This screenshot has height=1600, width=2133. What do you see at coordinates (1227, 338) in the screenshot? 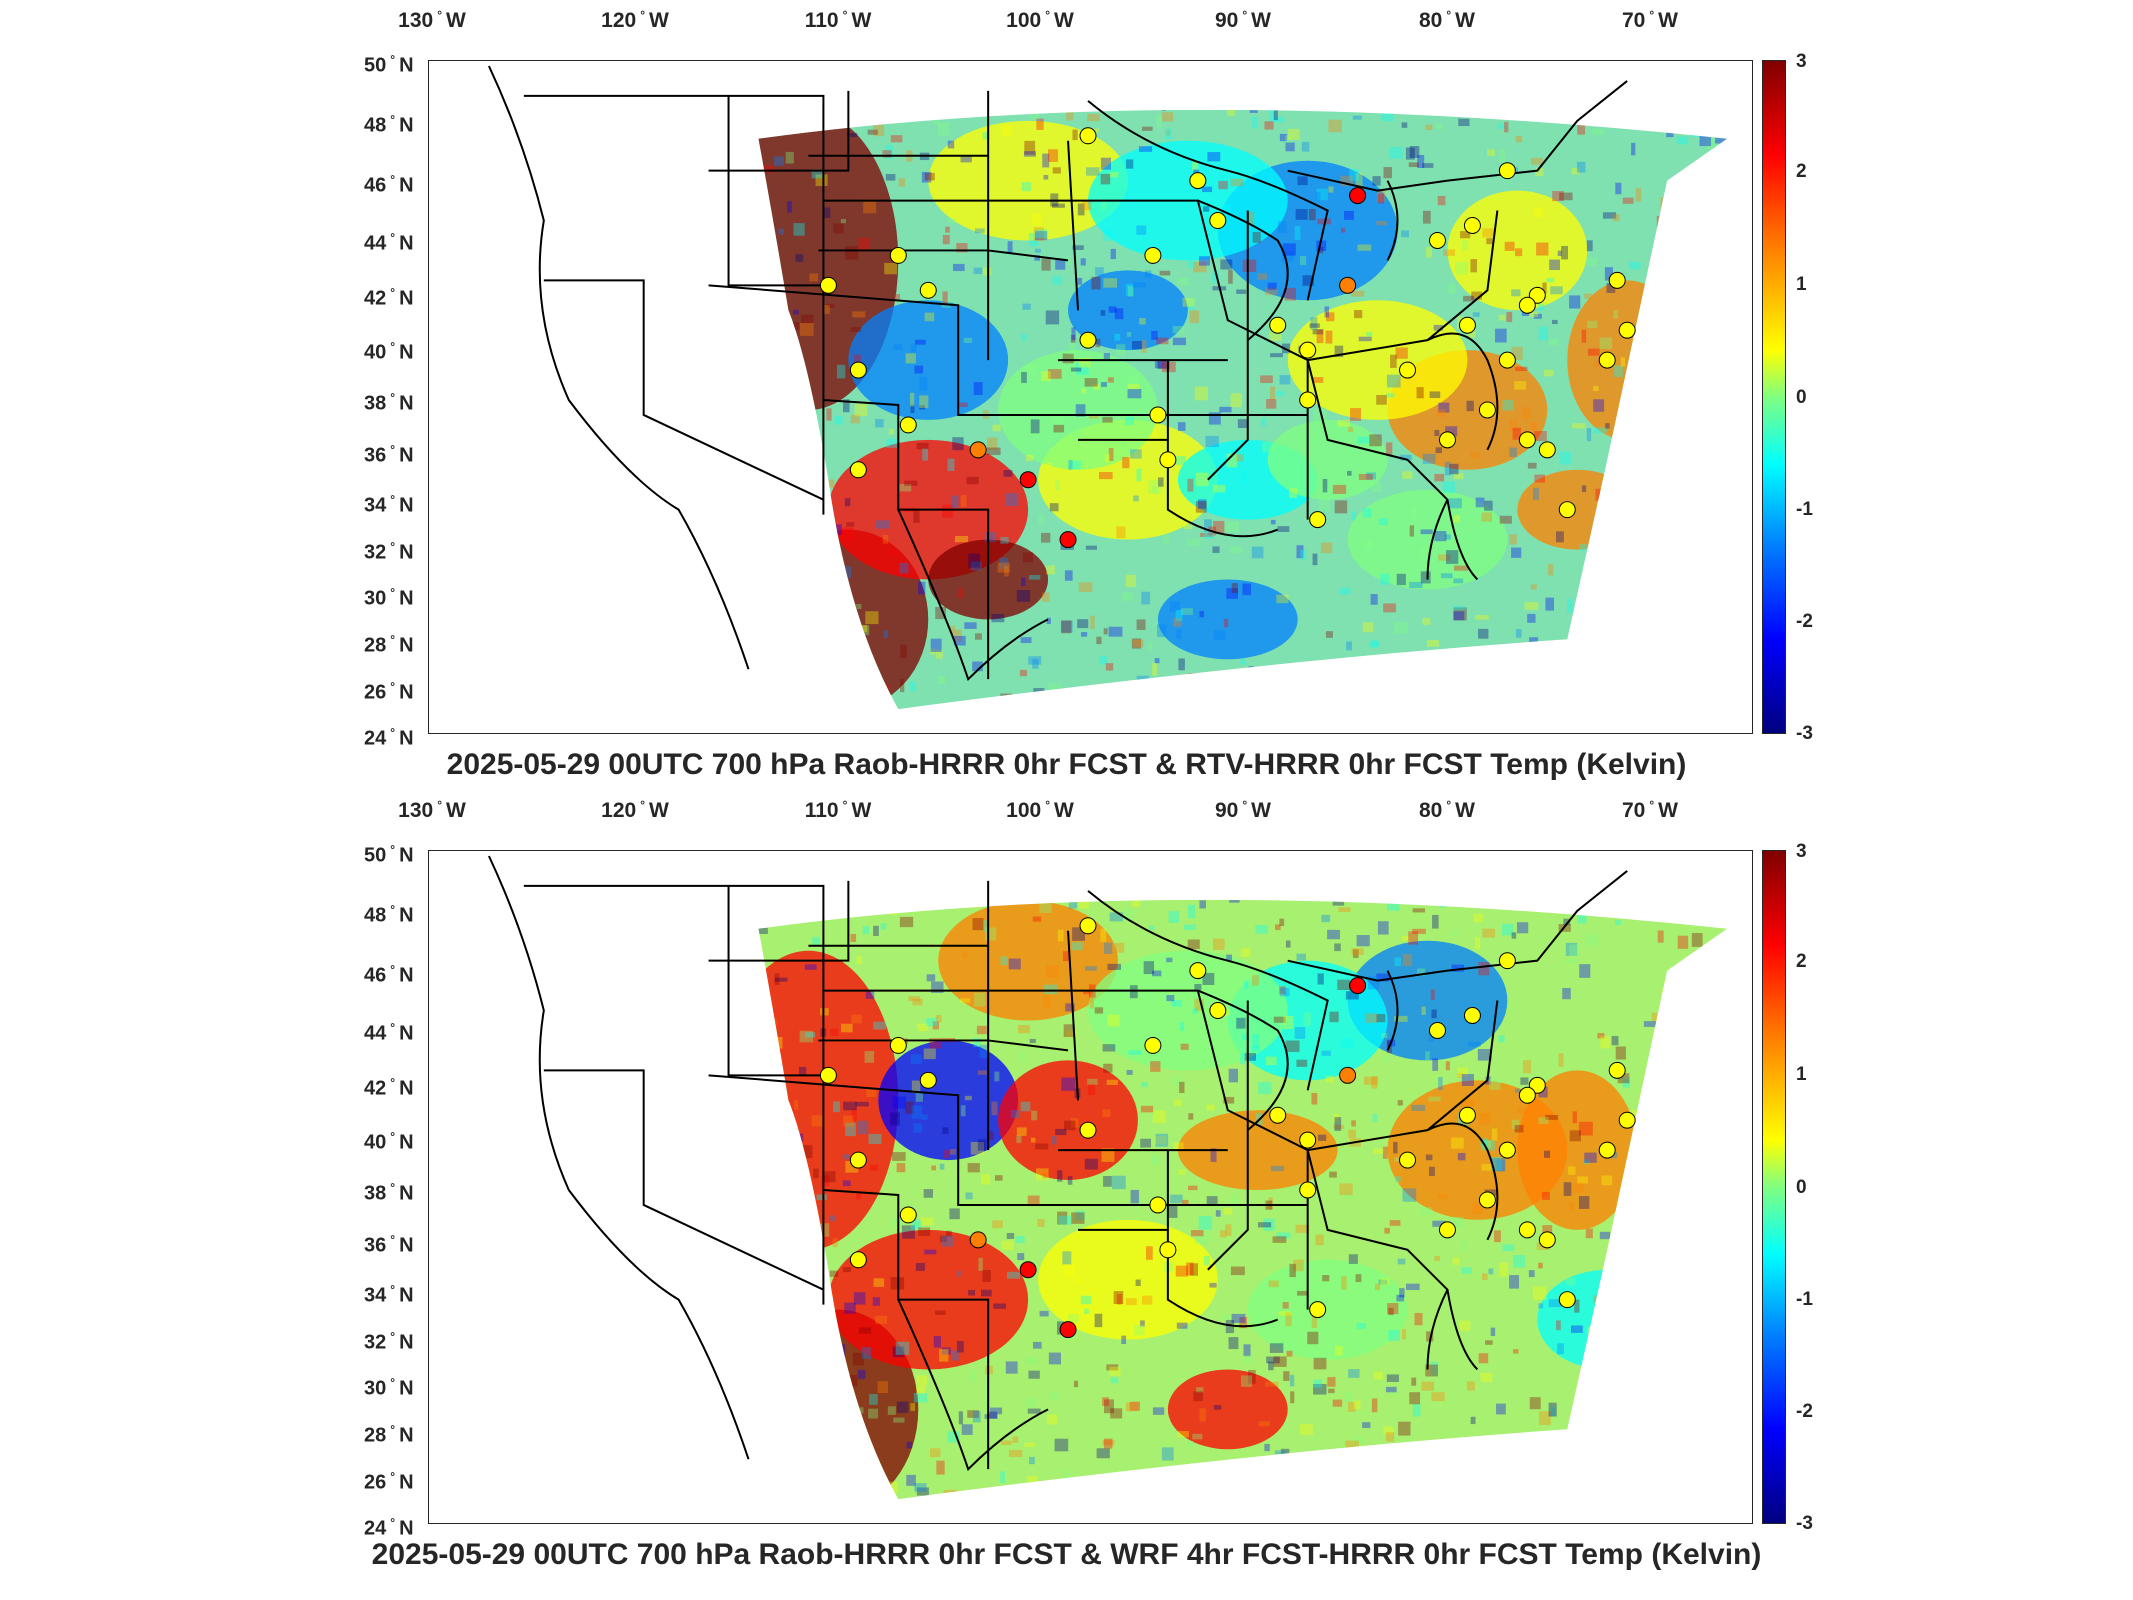
I see `raob-stations` at bounding box center [1227, 338].